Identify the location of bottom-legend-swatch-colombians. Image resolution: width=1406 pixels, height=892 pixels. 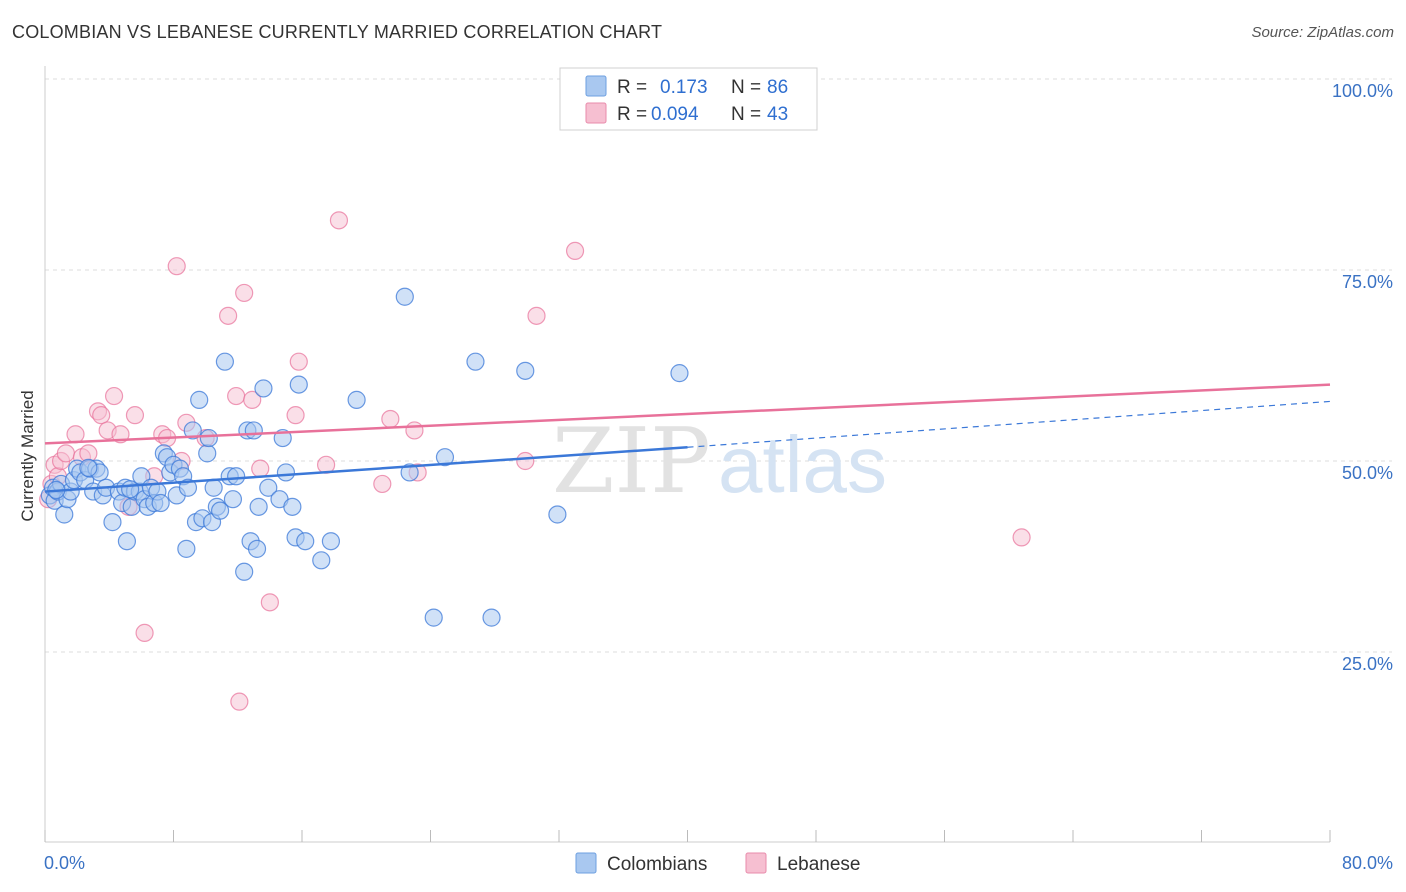
(586, 863).